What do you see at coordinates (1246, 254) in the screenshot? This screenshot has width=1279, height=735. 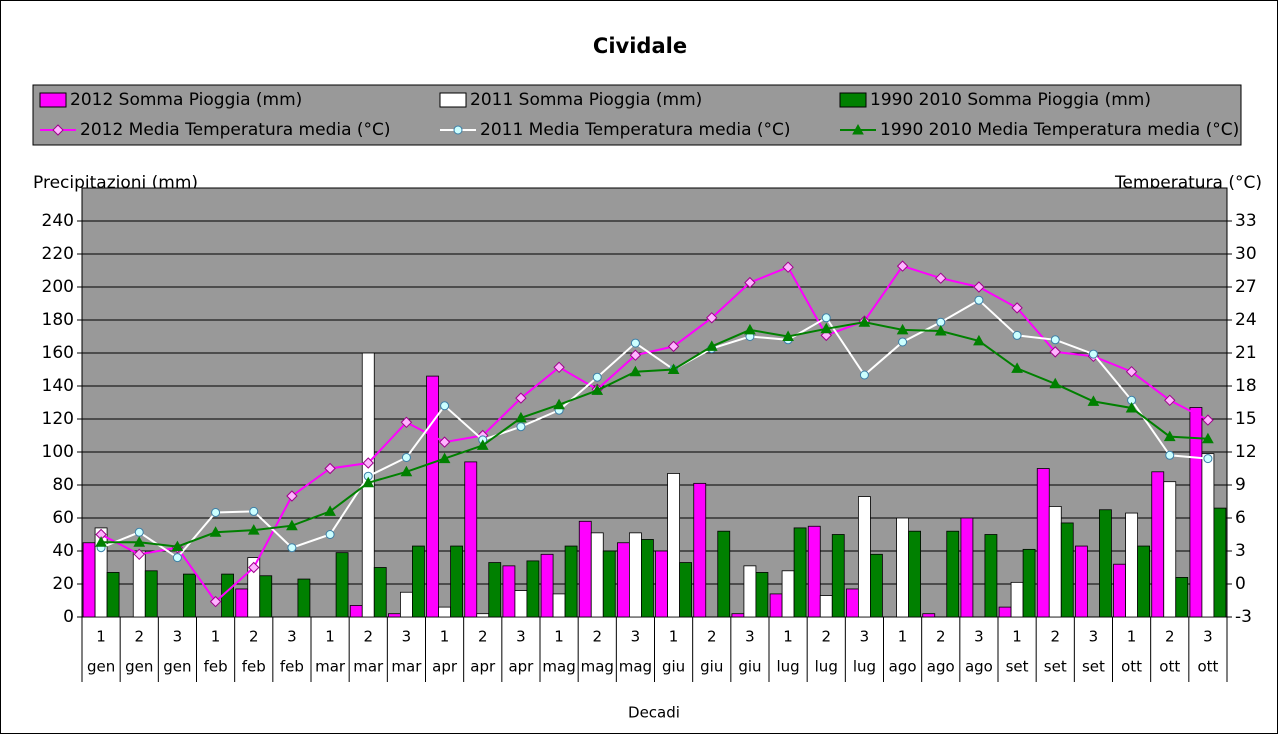 I see `y2-tick-label: 30` at bounding box center [1246, 254].